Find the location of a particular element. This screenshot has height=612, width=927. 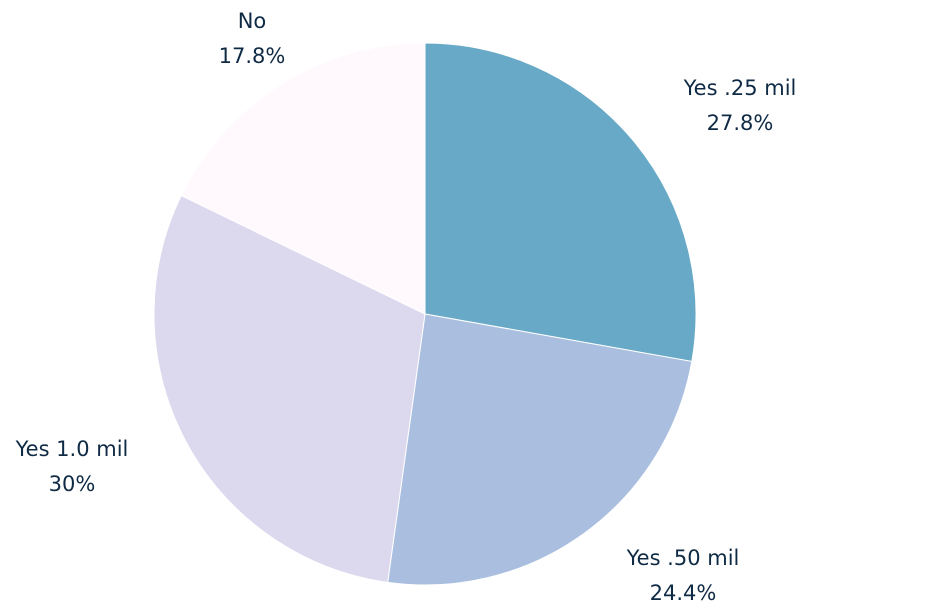

slice-name-yes-25-mil: Yes .25 mil is located at coordinates (740, 88).